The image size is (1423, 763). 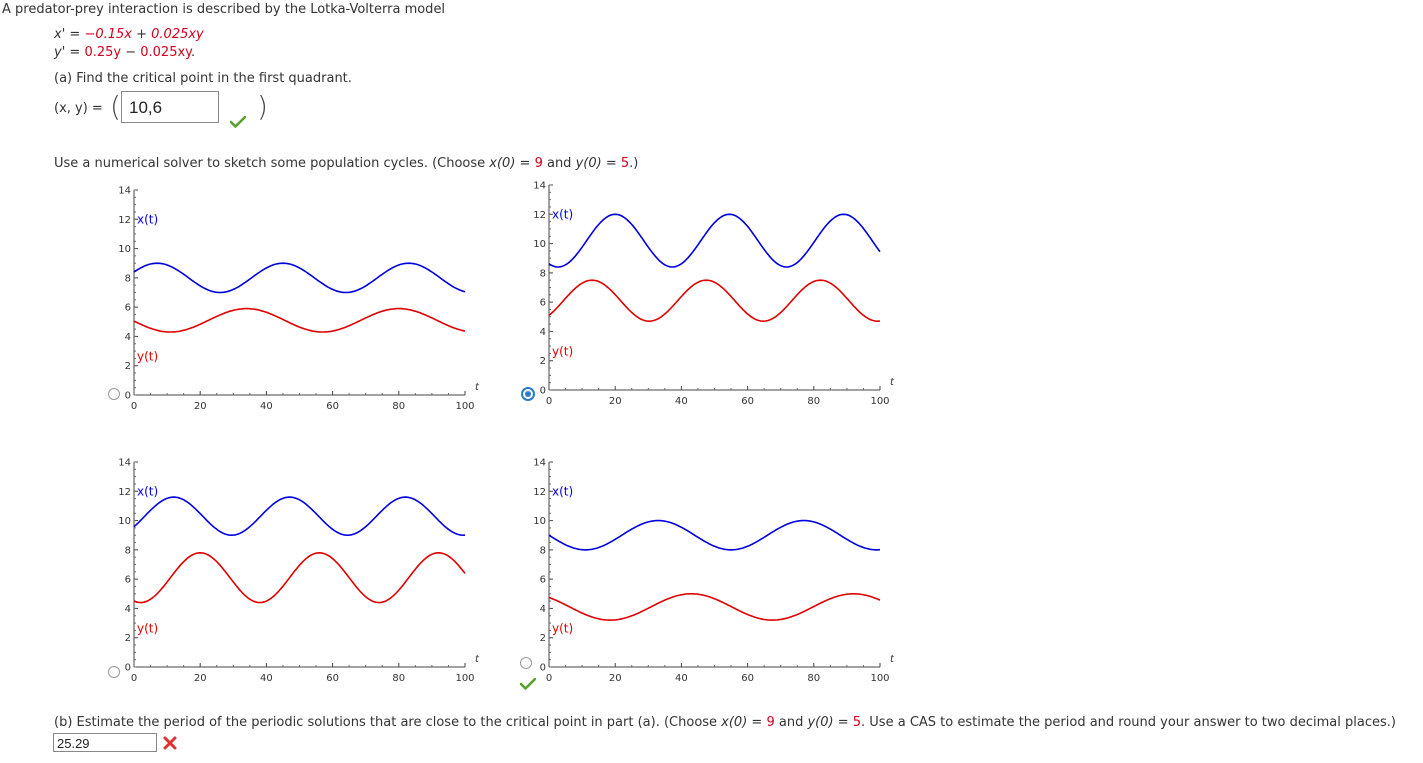 What do you see at coordinates (770, 722) in the screenshot?
I see `b-x0-val: 9` at bounding box center [770, 722].